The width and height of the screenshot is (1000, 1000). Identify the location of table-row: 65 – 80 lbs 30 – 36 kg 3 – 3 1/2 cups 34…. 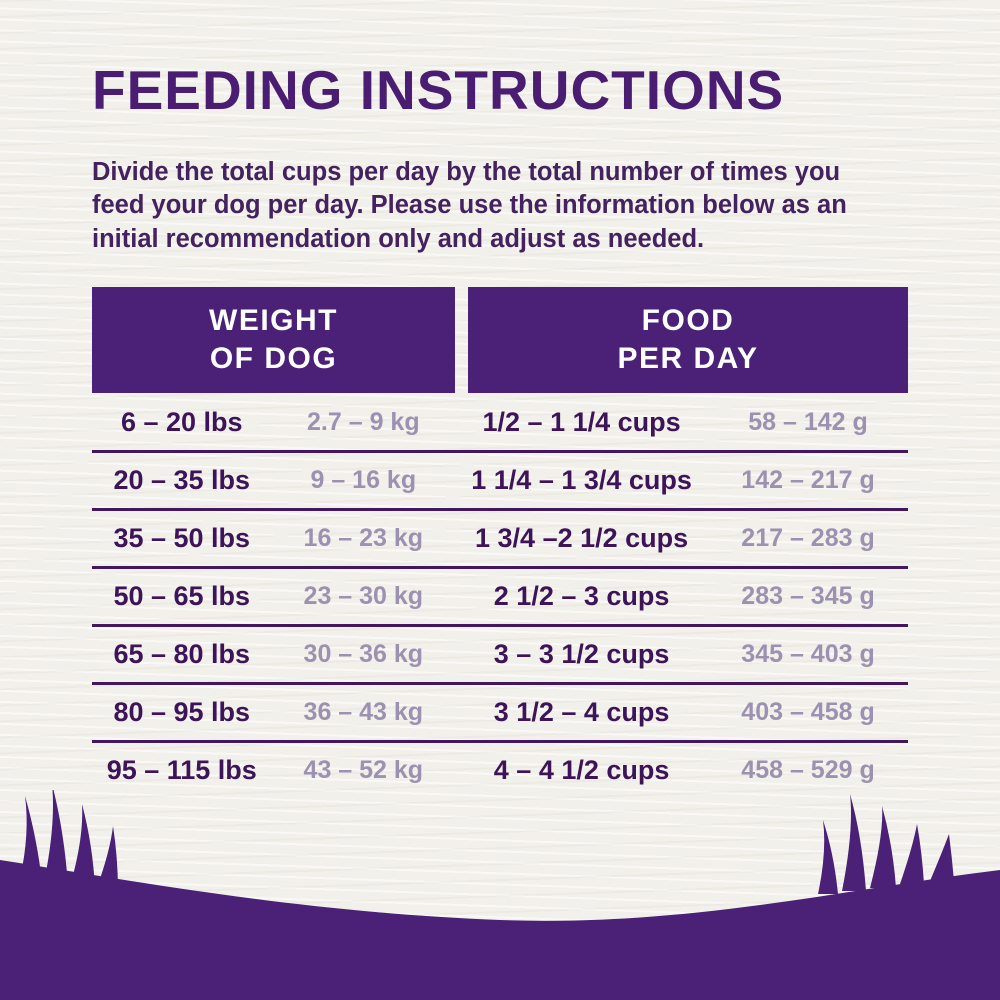
(500, 656).